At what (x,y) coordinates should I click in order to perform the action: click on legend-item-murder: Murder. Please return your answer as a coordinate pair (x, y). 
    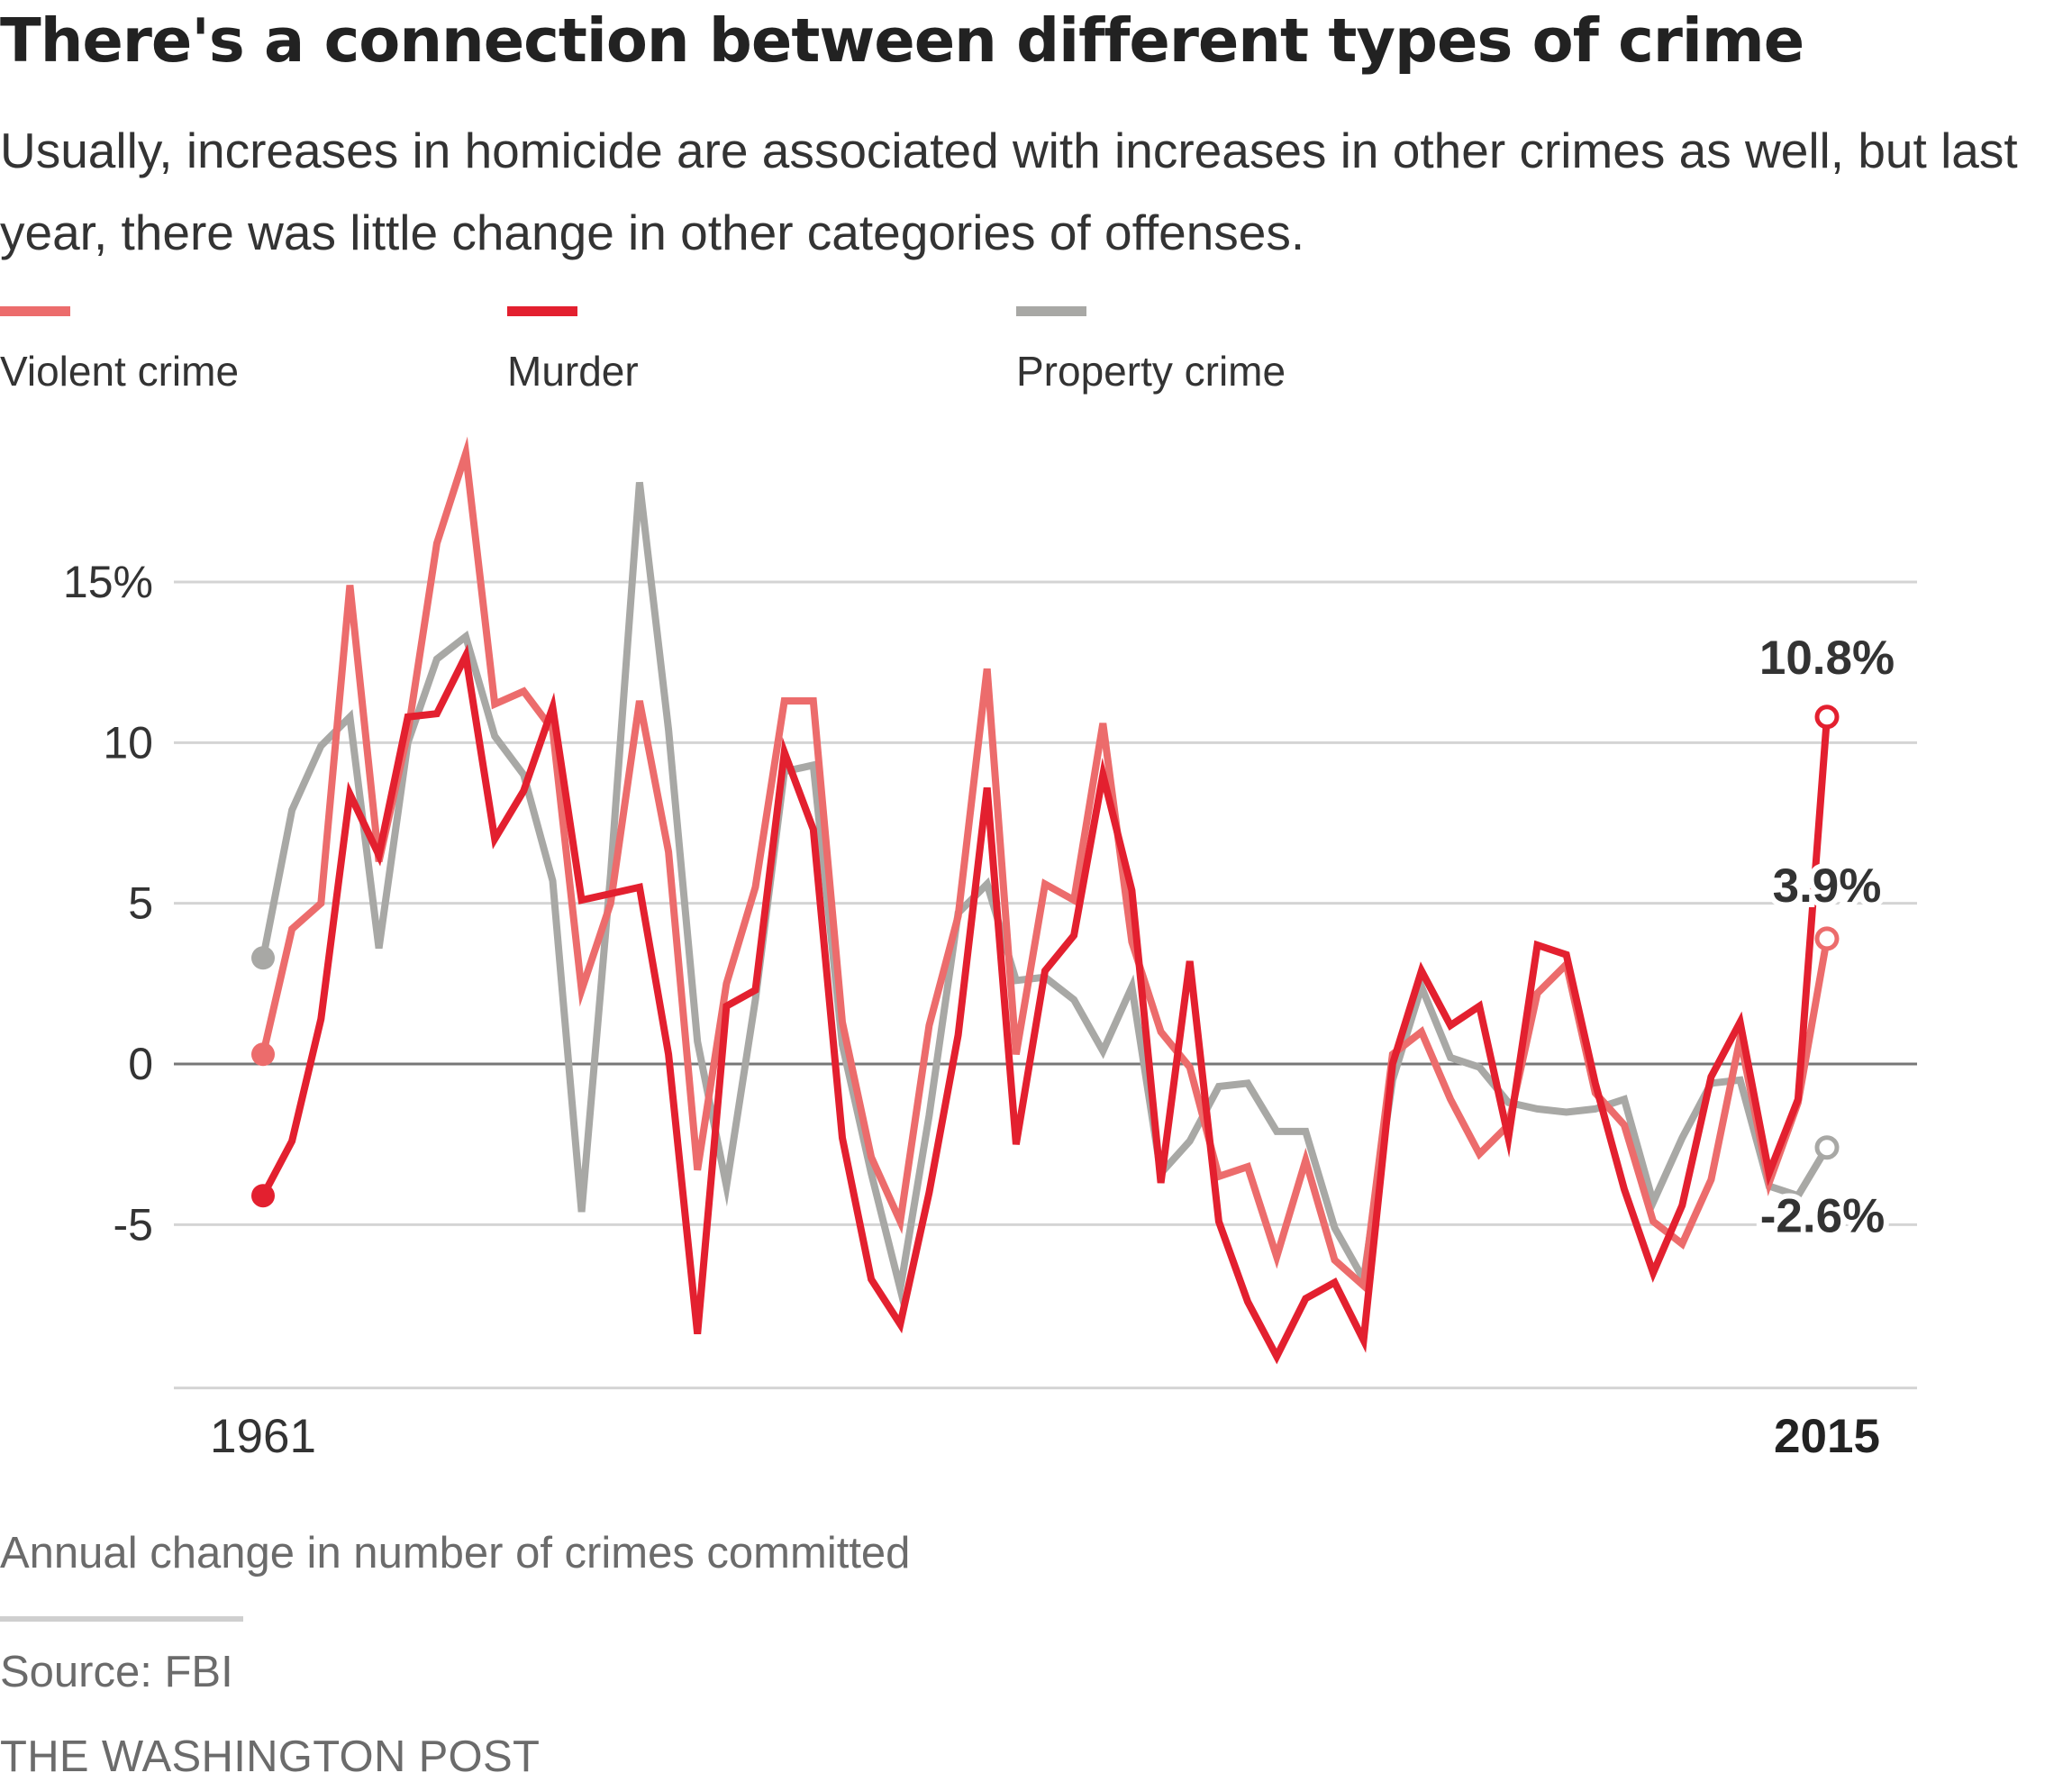
    Looking at the image, I should click on (573, 350).